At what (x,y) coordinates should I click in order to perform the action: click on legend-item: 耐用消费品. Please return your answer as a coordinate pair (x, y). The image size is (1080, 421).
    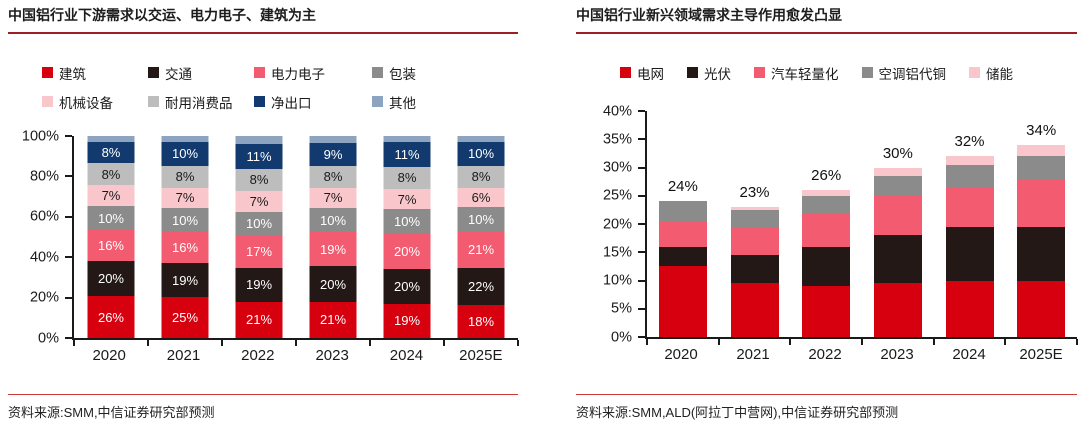
    Looking at the image, I should click on (201, 102).